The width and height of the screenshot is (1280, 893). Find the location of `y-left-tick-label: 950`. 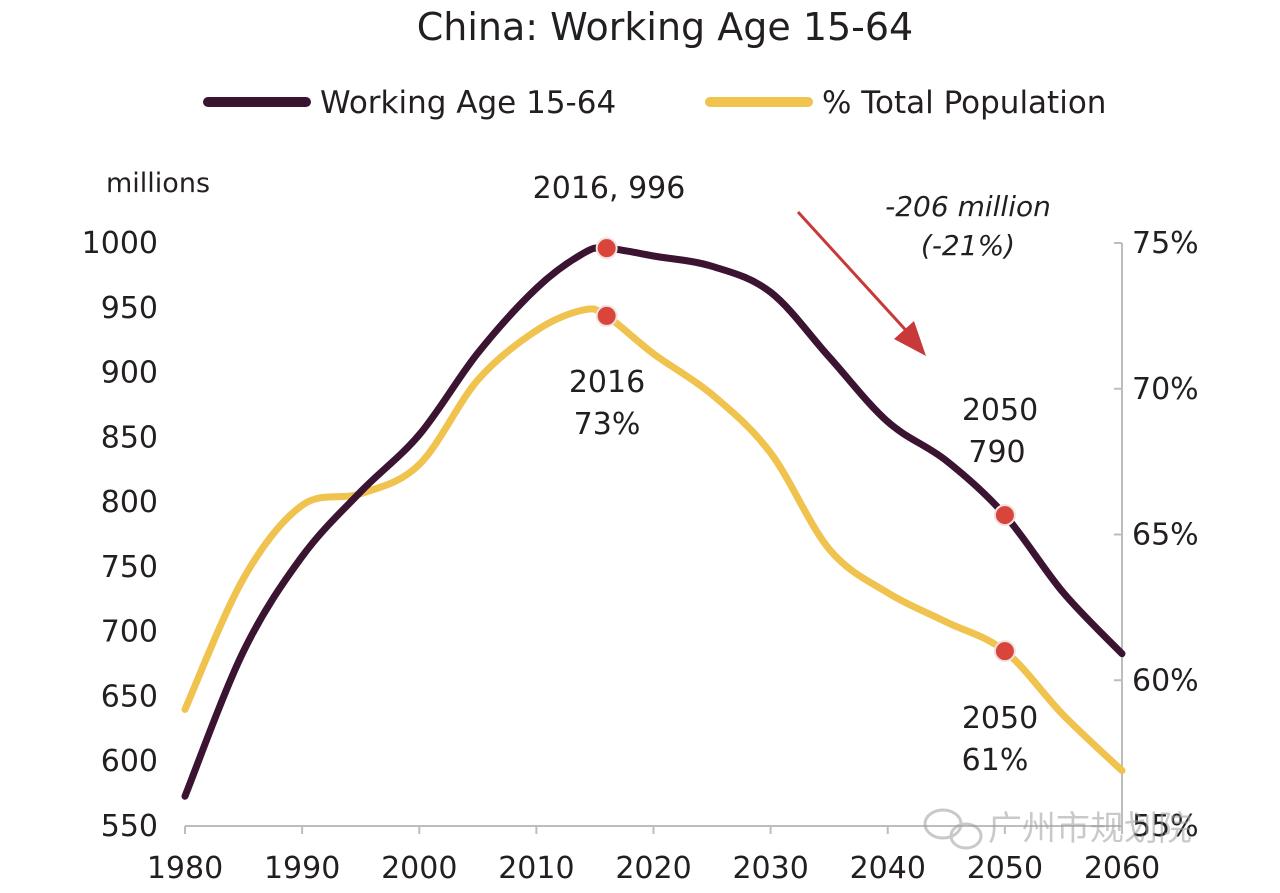

y-left-tick-label: 950 is located at coordinates (129, 308).